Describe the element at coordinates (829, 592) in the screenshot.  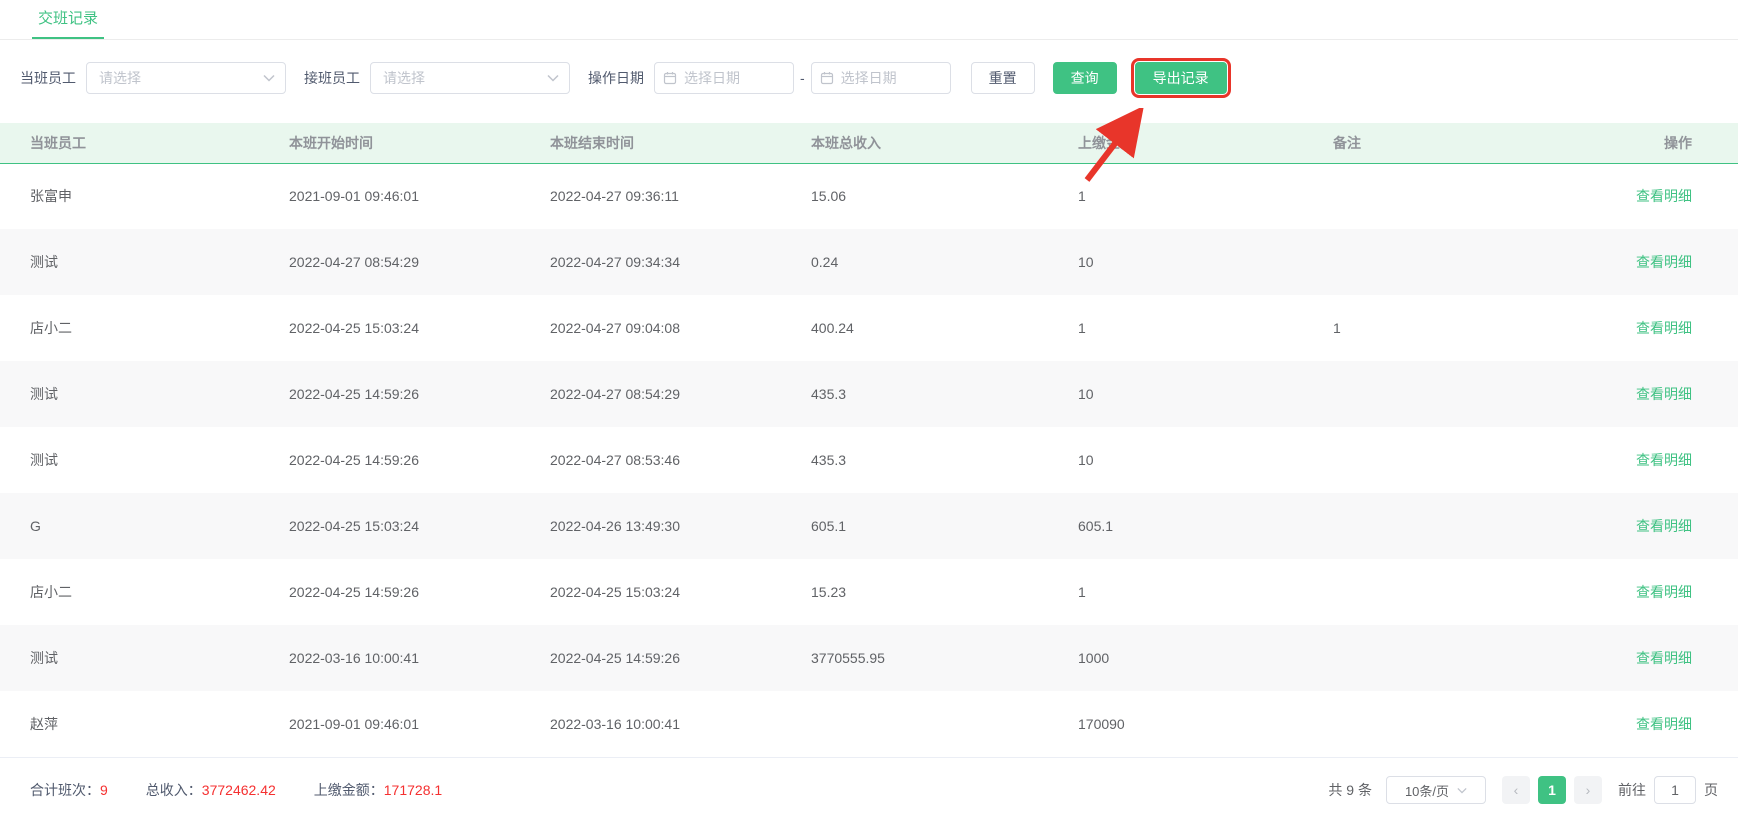
I see `cell-income: 15.23` at that location.